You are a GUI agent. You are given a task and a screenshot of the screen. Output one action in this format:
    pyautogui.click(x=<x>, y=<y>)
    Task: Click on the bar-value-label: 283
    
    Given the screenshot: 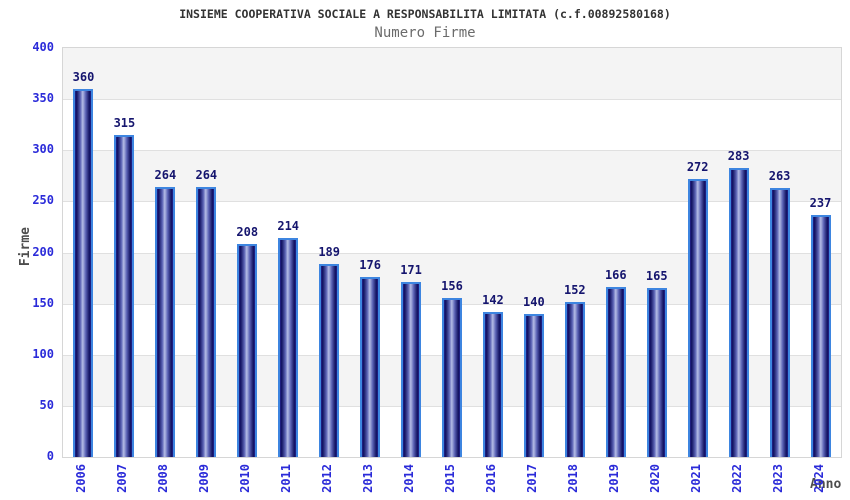 What is the action you would take?
    pyautogui.click(x=738, y=155)
    